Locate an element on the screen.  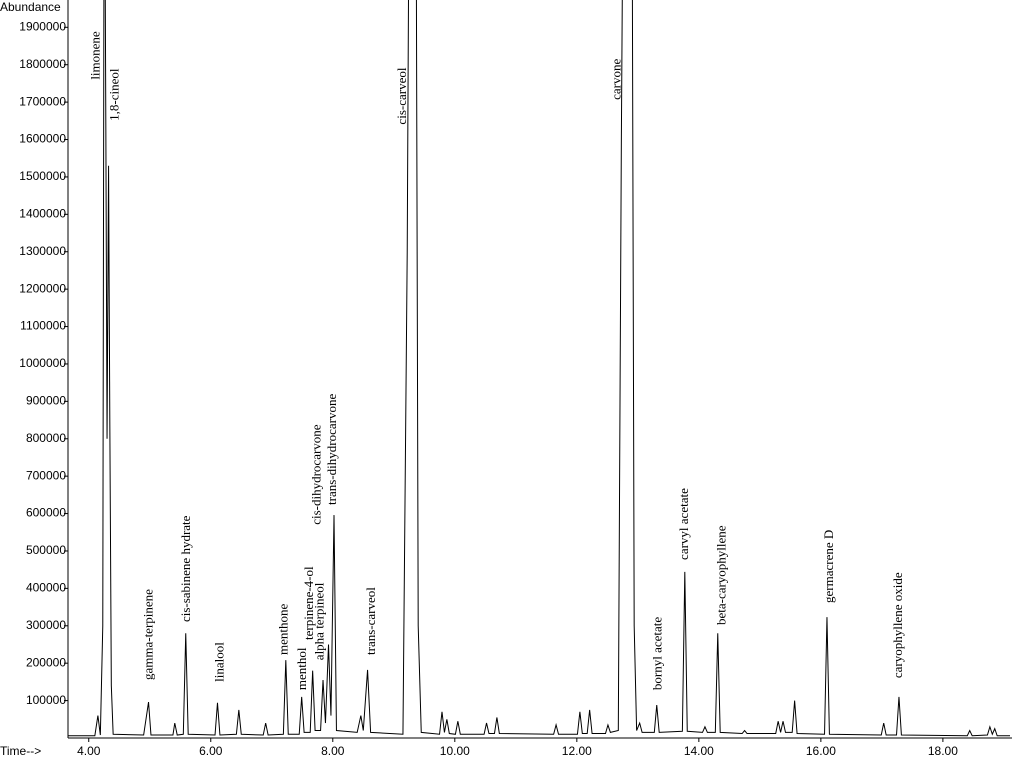
peak-label: carvyl acetate is located at coordinates (683, 524).